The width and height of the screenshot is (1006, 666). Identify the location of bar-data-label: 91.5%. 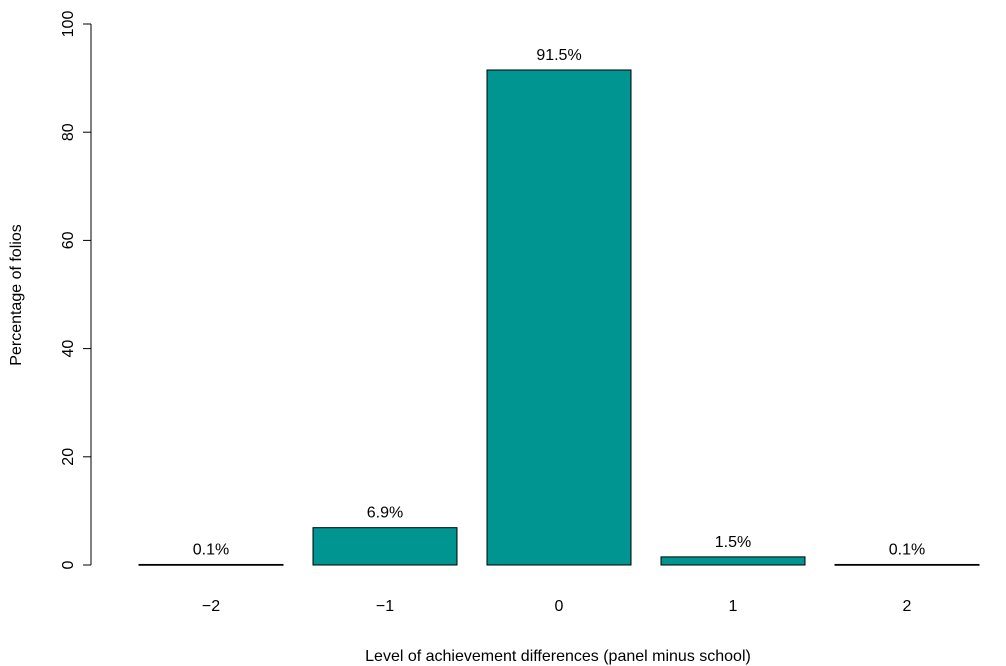
(558, 55).